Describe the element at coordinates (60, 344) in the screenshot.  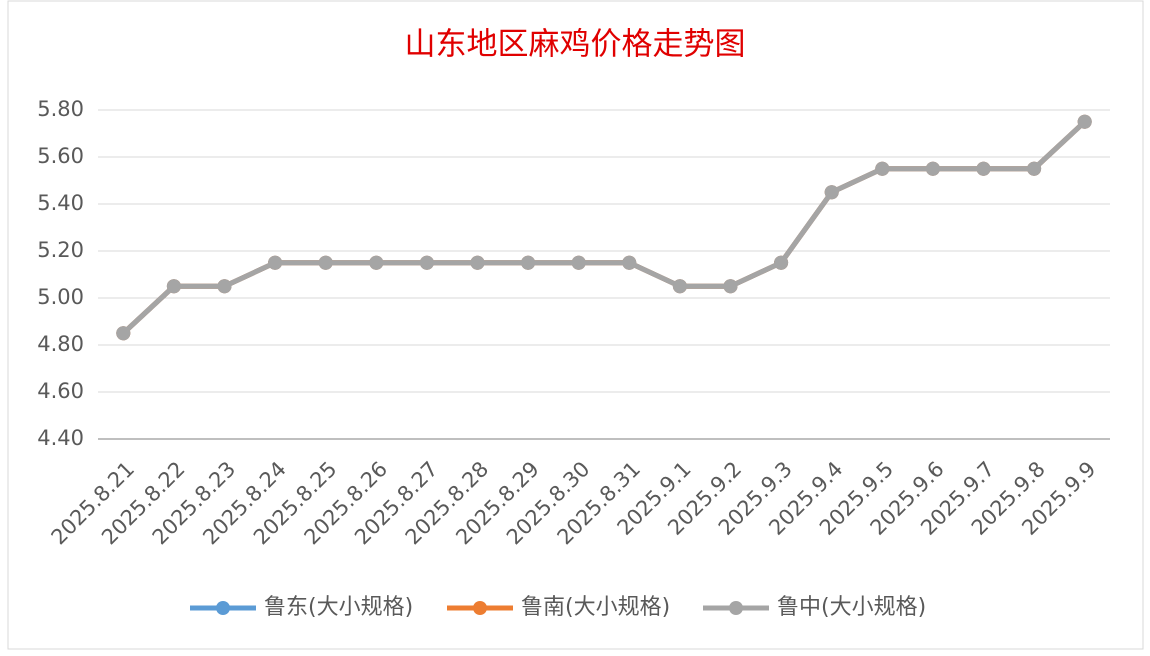
I see `y-tick-label: 4.80` at that location.